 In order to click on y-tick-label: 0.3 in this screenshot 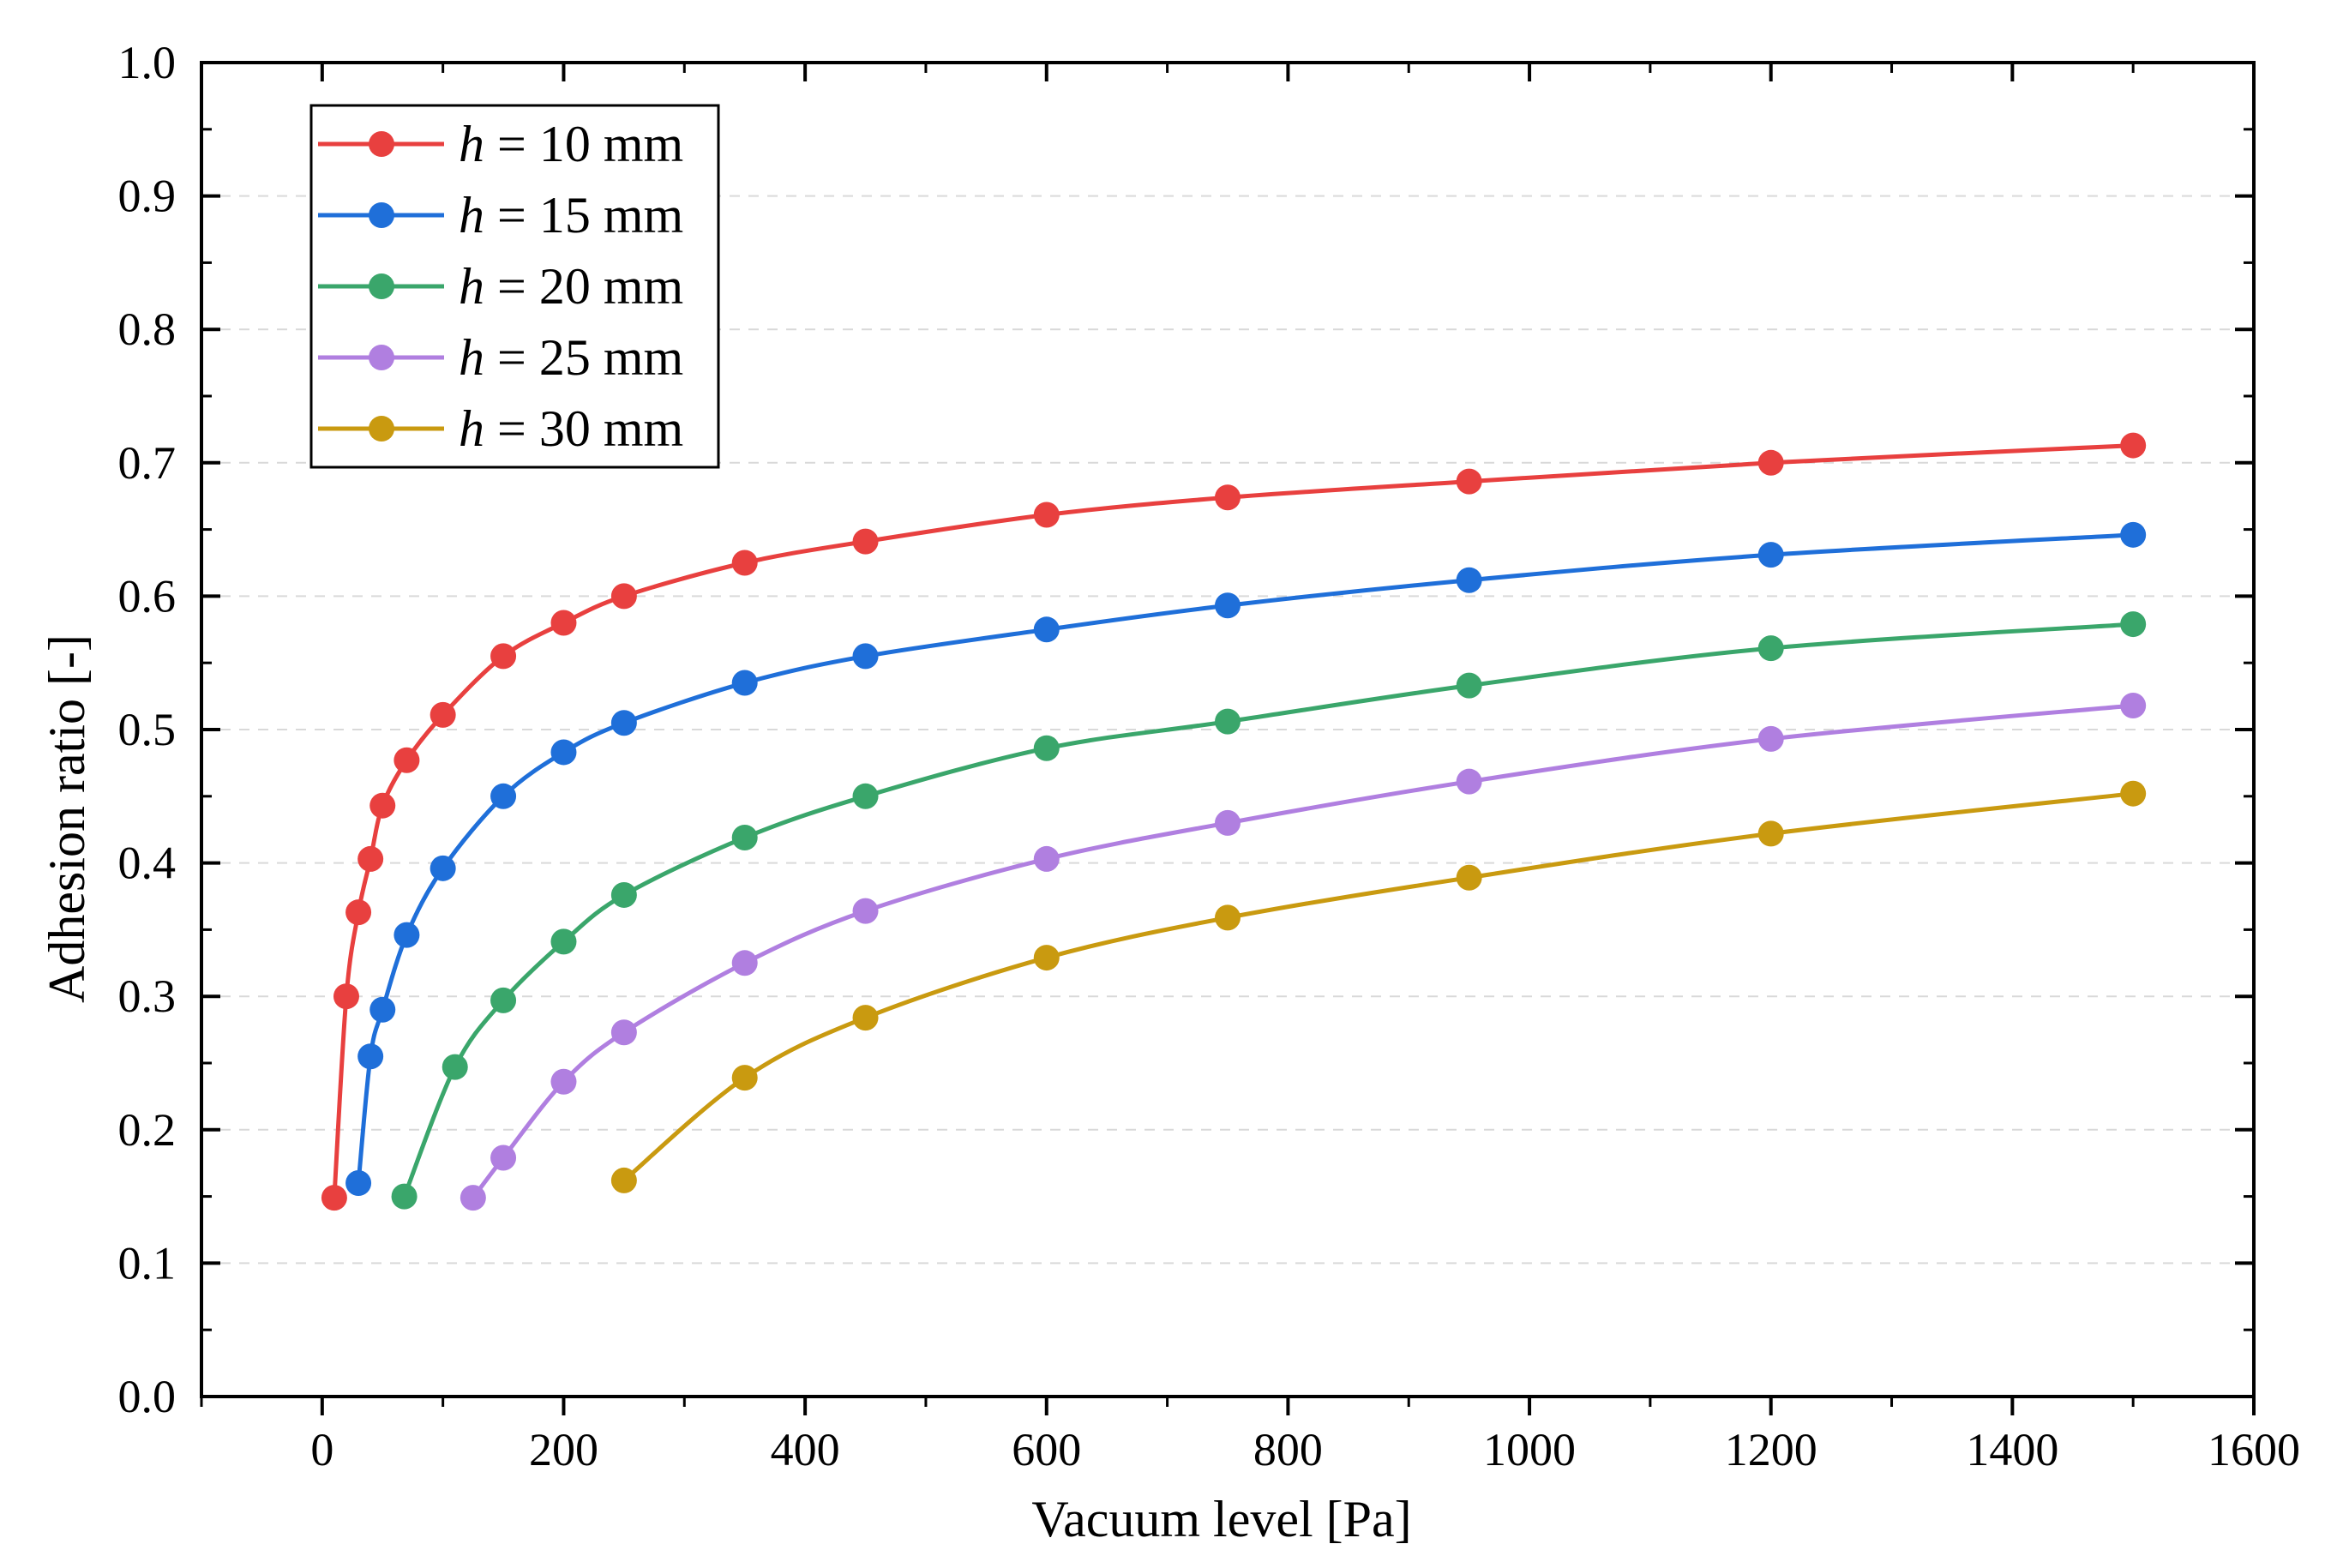, I will do `click(147, 996)`.